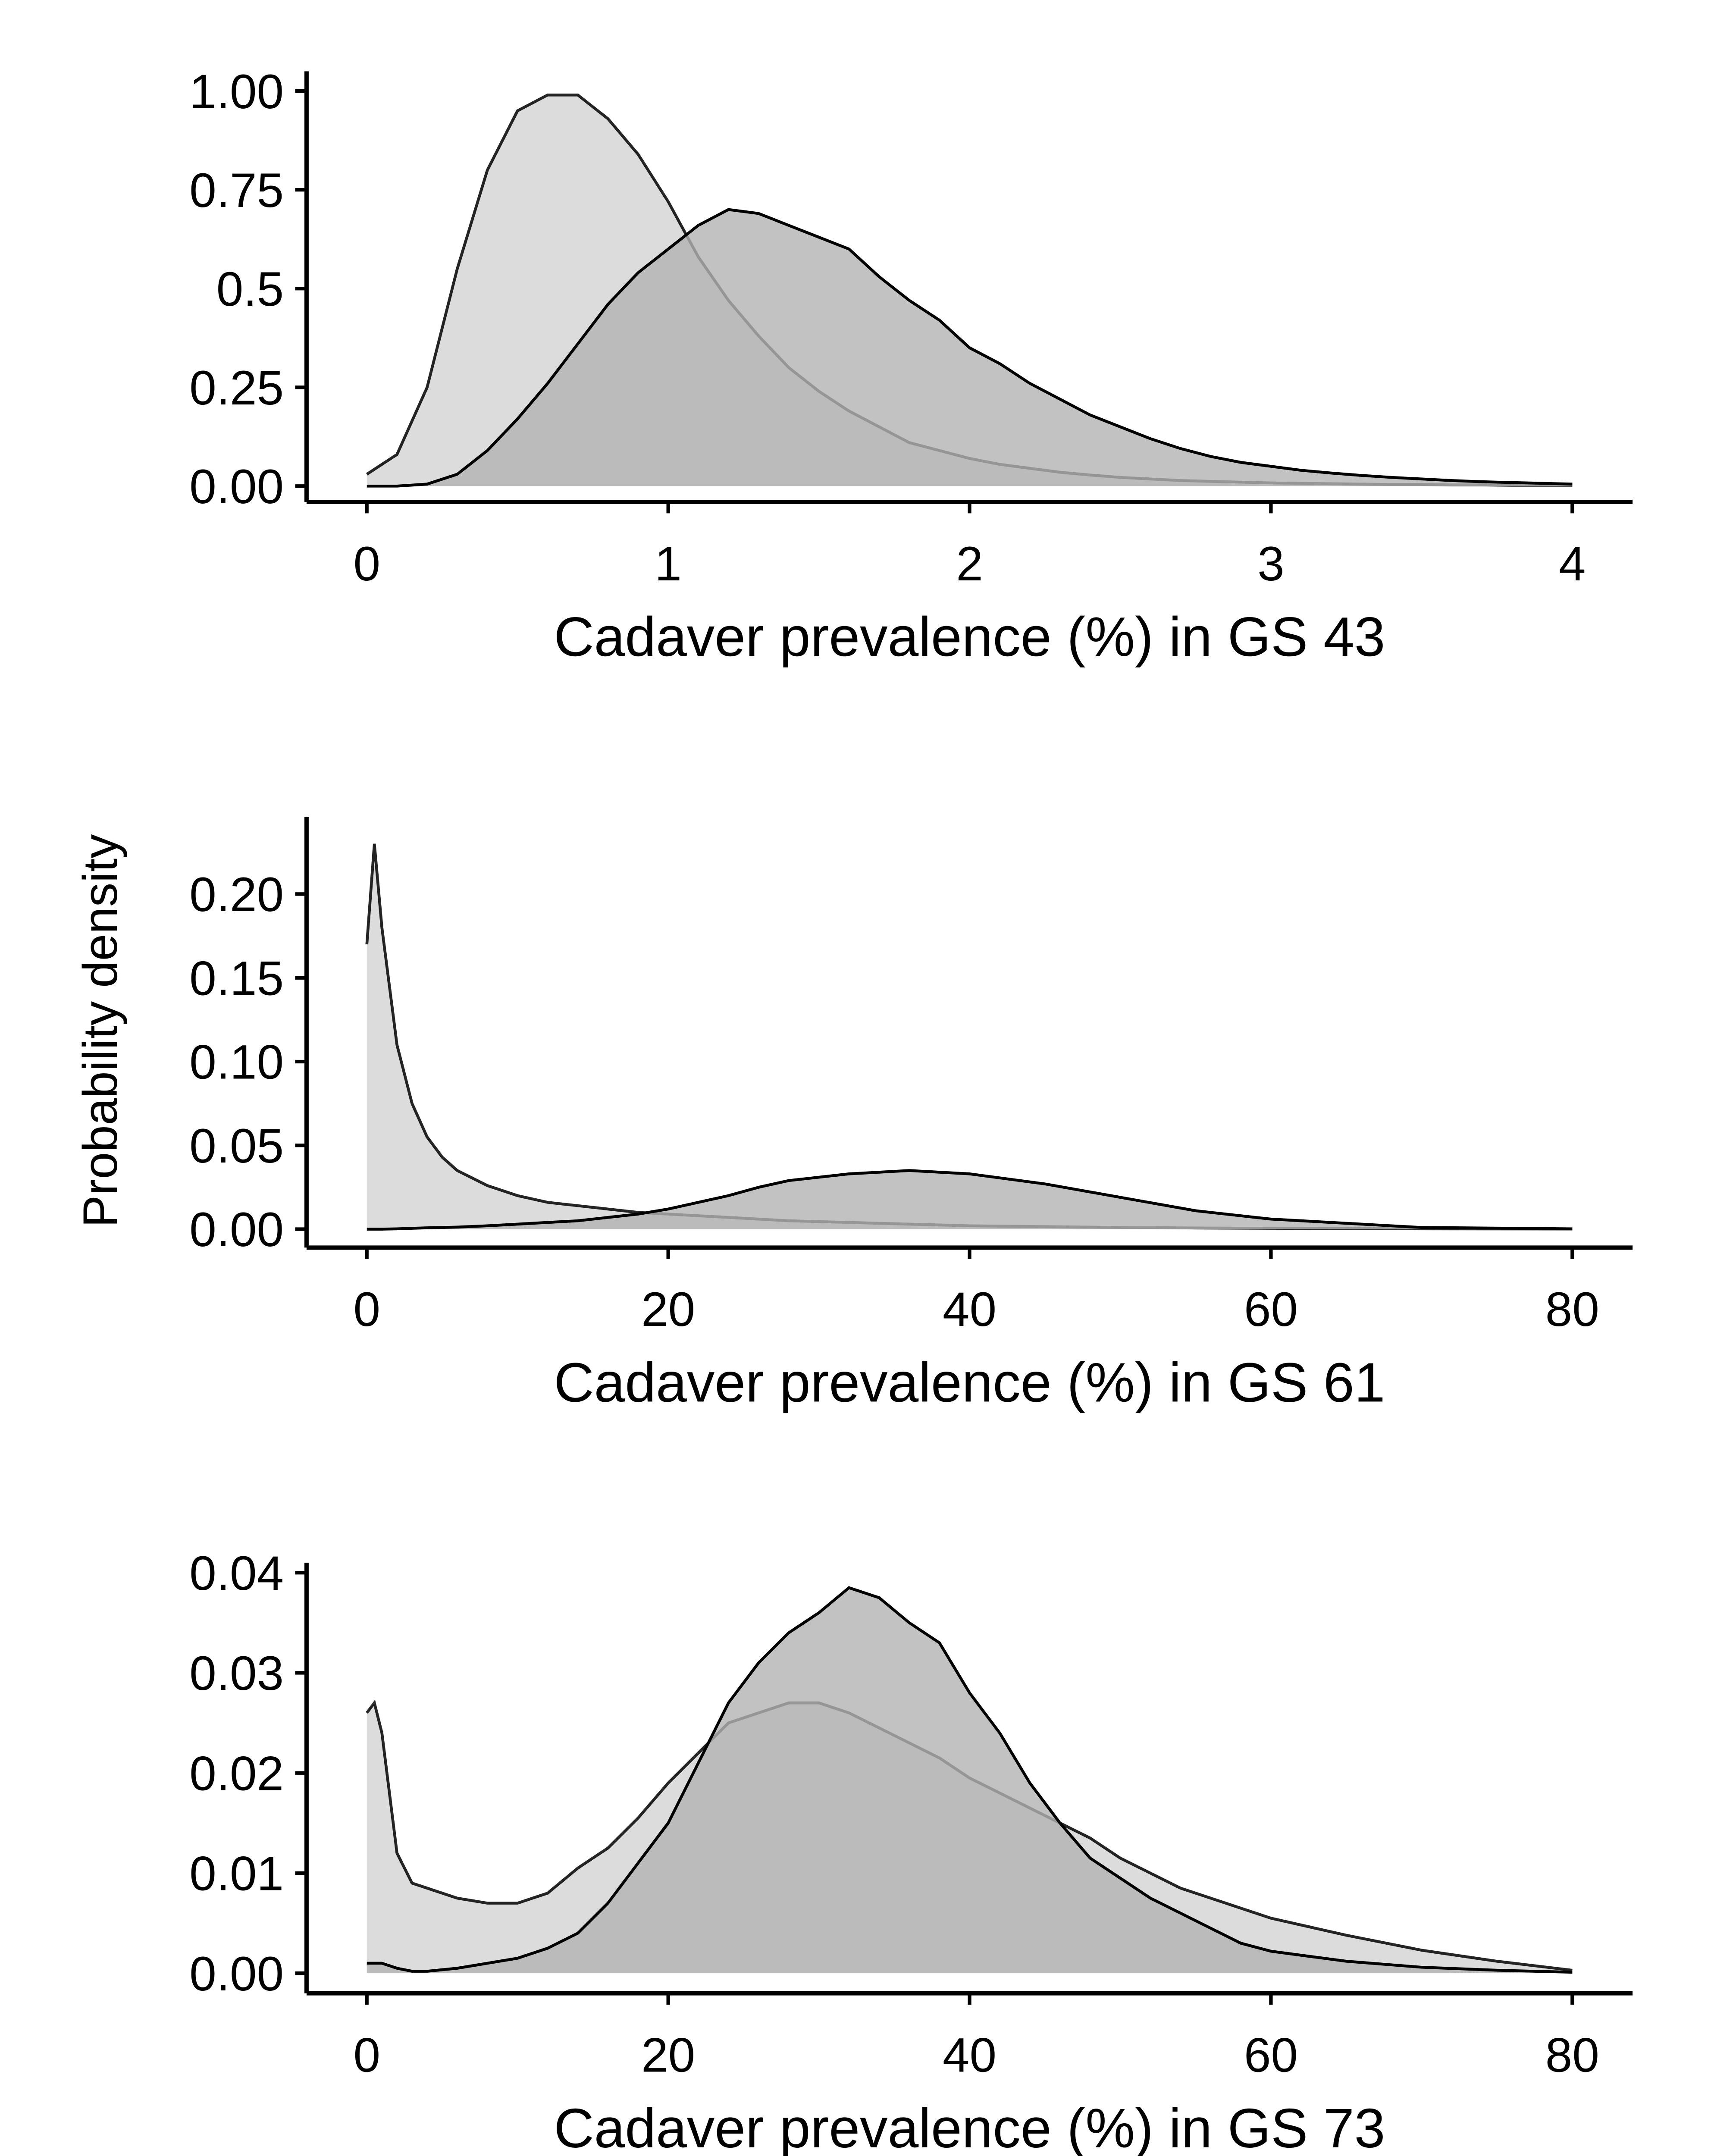  What do you see at coordinates (668, 563) in the screenshot?
I see `x-tick-label: 1` at bounding box center [668, 563].